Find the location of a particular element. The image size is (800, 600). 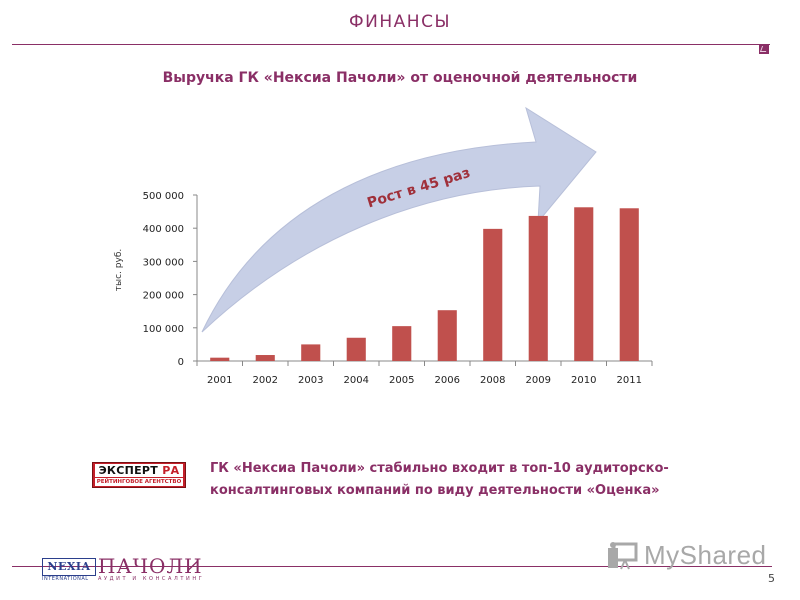

x-tick-label: 2003 is located at coordinates (310, 380).